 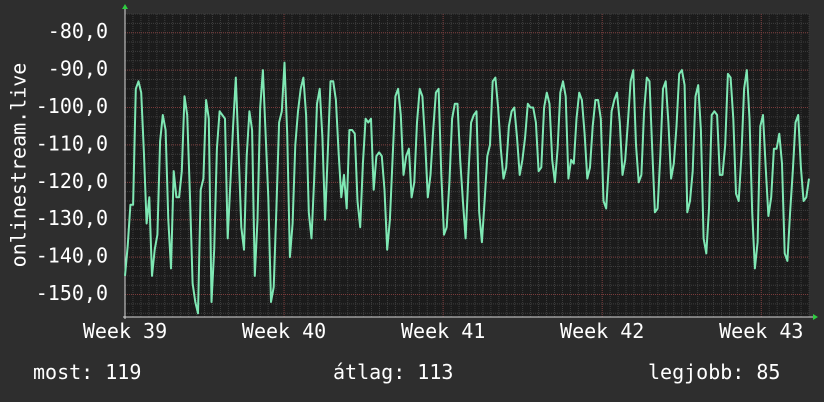 I want to click on x-axis-arrow, so click(x=815, y=317).